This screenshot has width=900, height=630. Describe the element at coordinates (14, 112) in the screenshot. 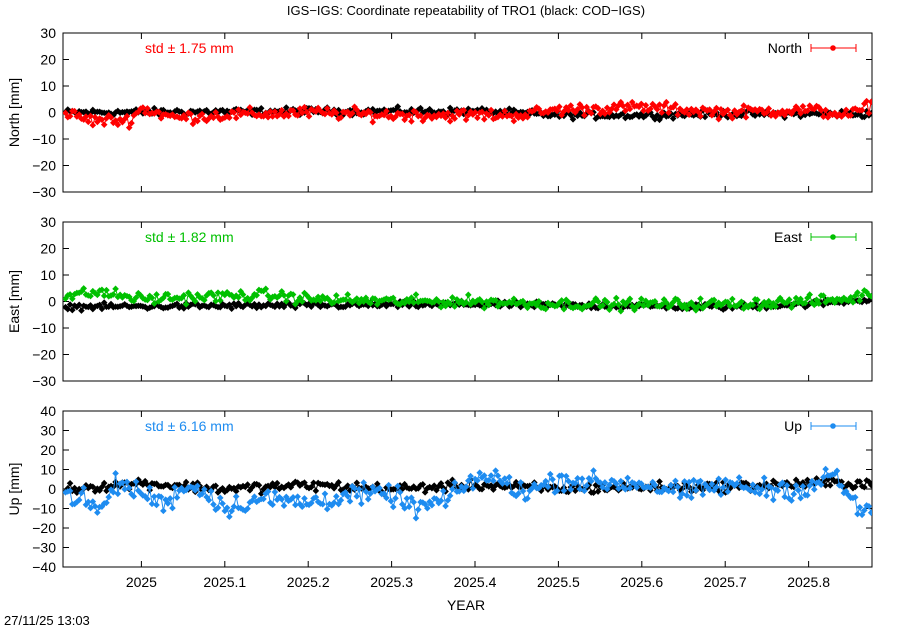

I see `north-y-axis-label: North [mm]` at that location.